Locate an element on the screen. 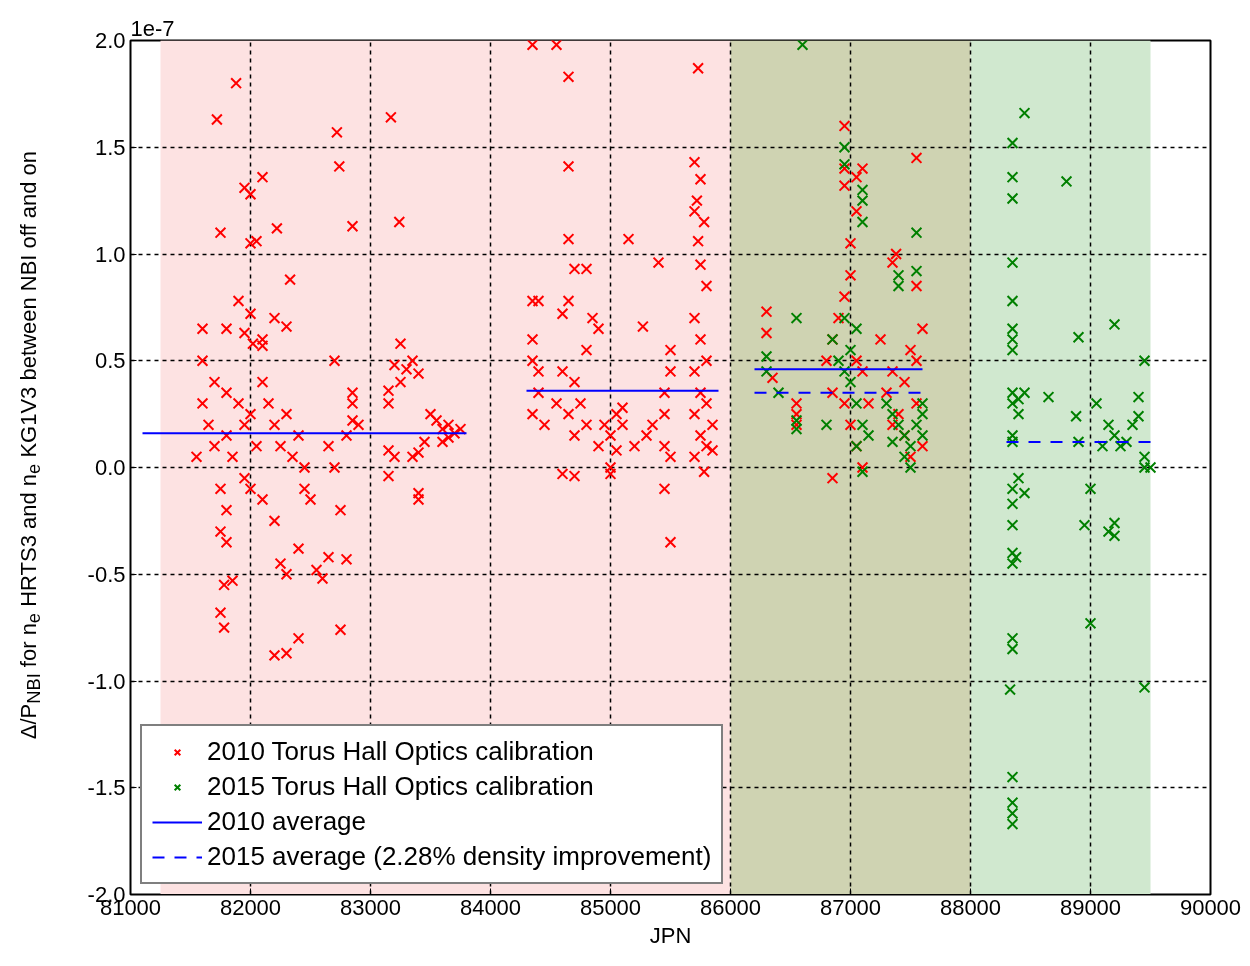 The width and height of the screenshot is (1250, 966). y-tick-label: -0.5 is located at coordinates (106, 574).